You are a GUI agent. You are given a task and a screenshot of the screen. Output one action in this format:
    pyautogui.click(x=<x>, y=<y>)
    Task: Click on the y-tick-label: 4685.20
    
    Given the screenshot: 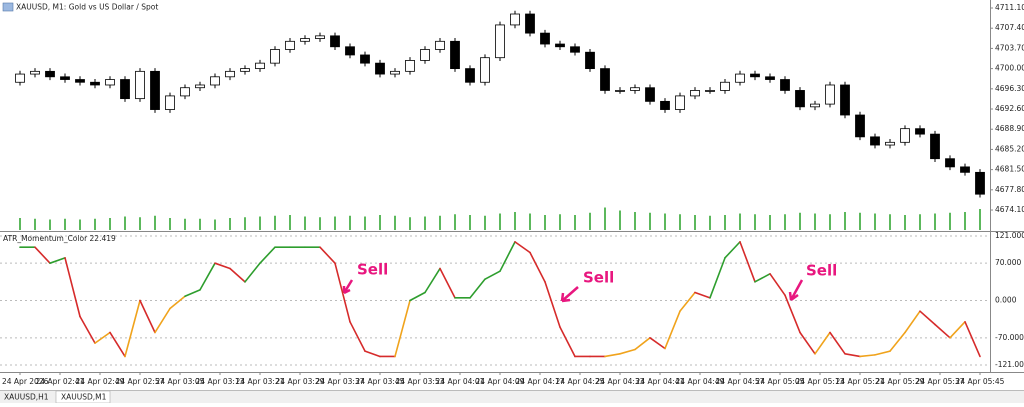 What is the action you would take?
    pyautogui.click(x=1009, y=148)
    